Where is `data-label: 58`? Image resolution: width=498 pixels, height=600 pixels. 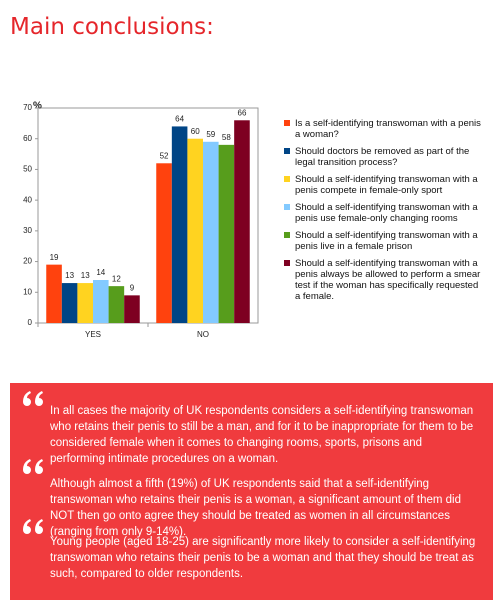 data-label: 58 is located at coordinates (226, 137).